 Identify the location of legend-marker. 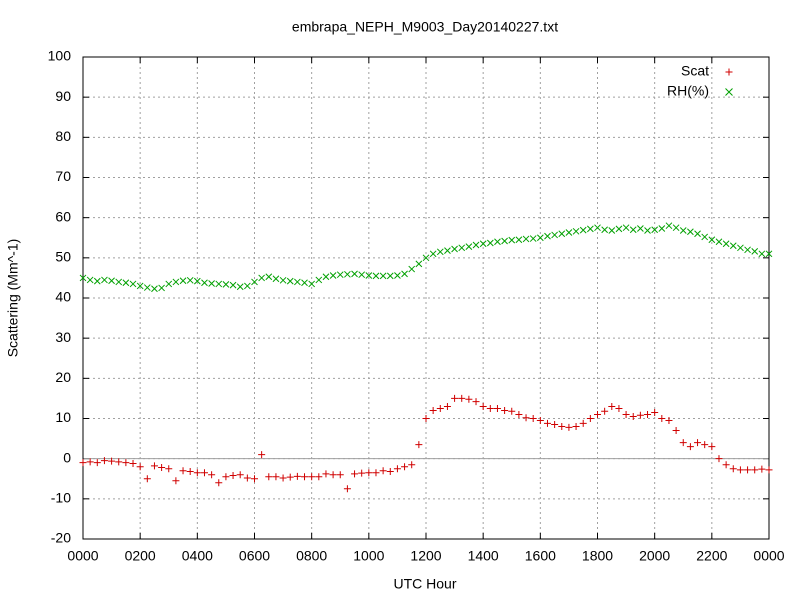
(729, 92).